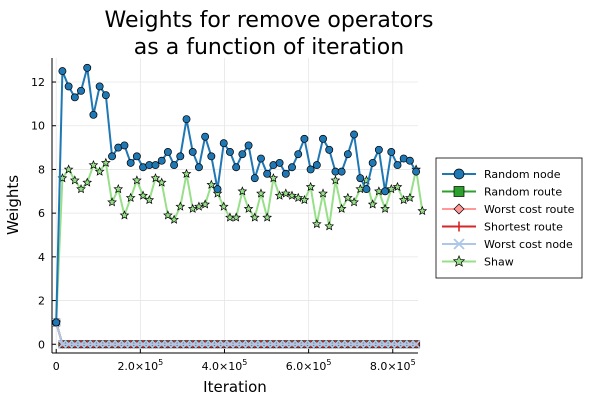 The width and height of the screenshot is (600, 400). What do you see at coordinates (459, 191) in the screenshot?
I see `legend-marker-random-route` at bounding box center [459, 191].